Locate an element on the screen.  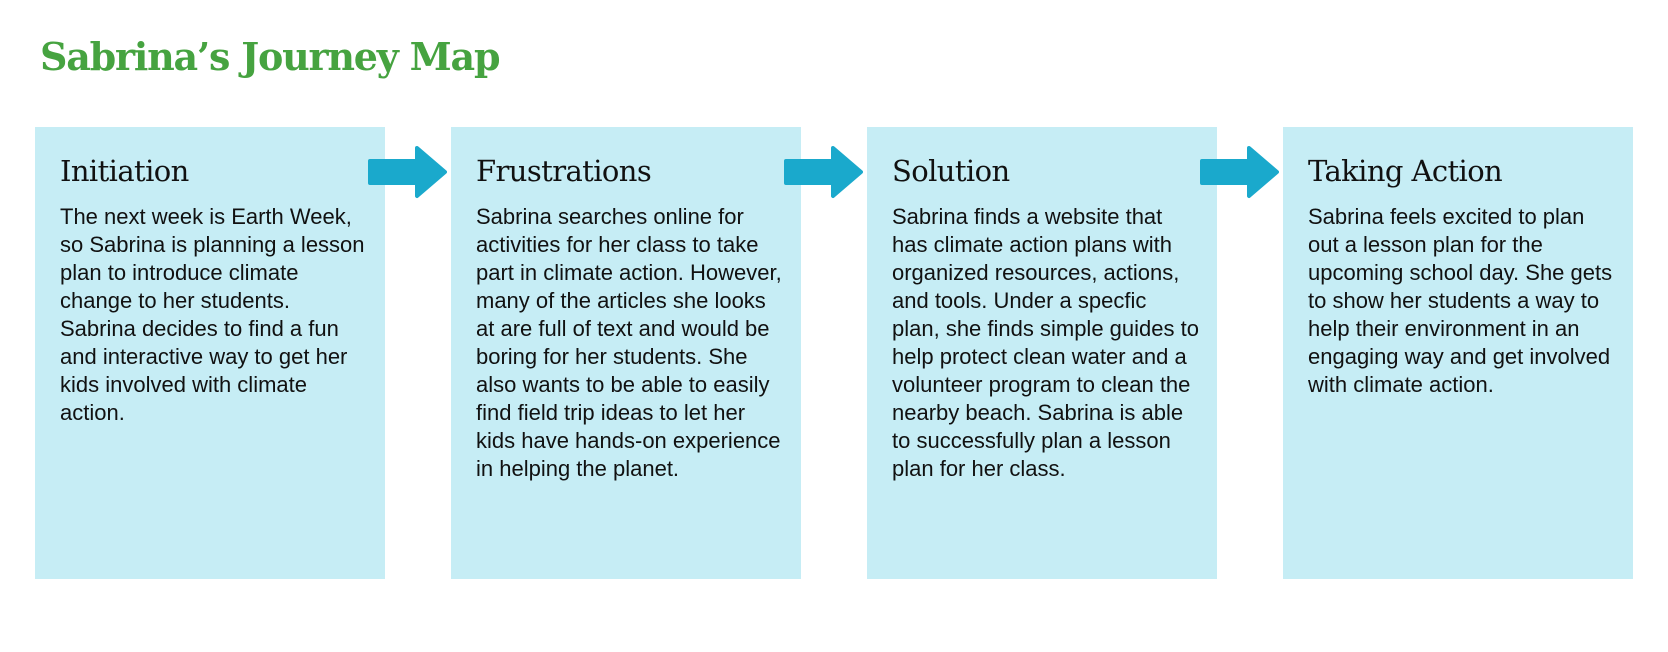
stage-heading: Solution is located at coordinates (951, 171).